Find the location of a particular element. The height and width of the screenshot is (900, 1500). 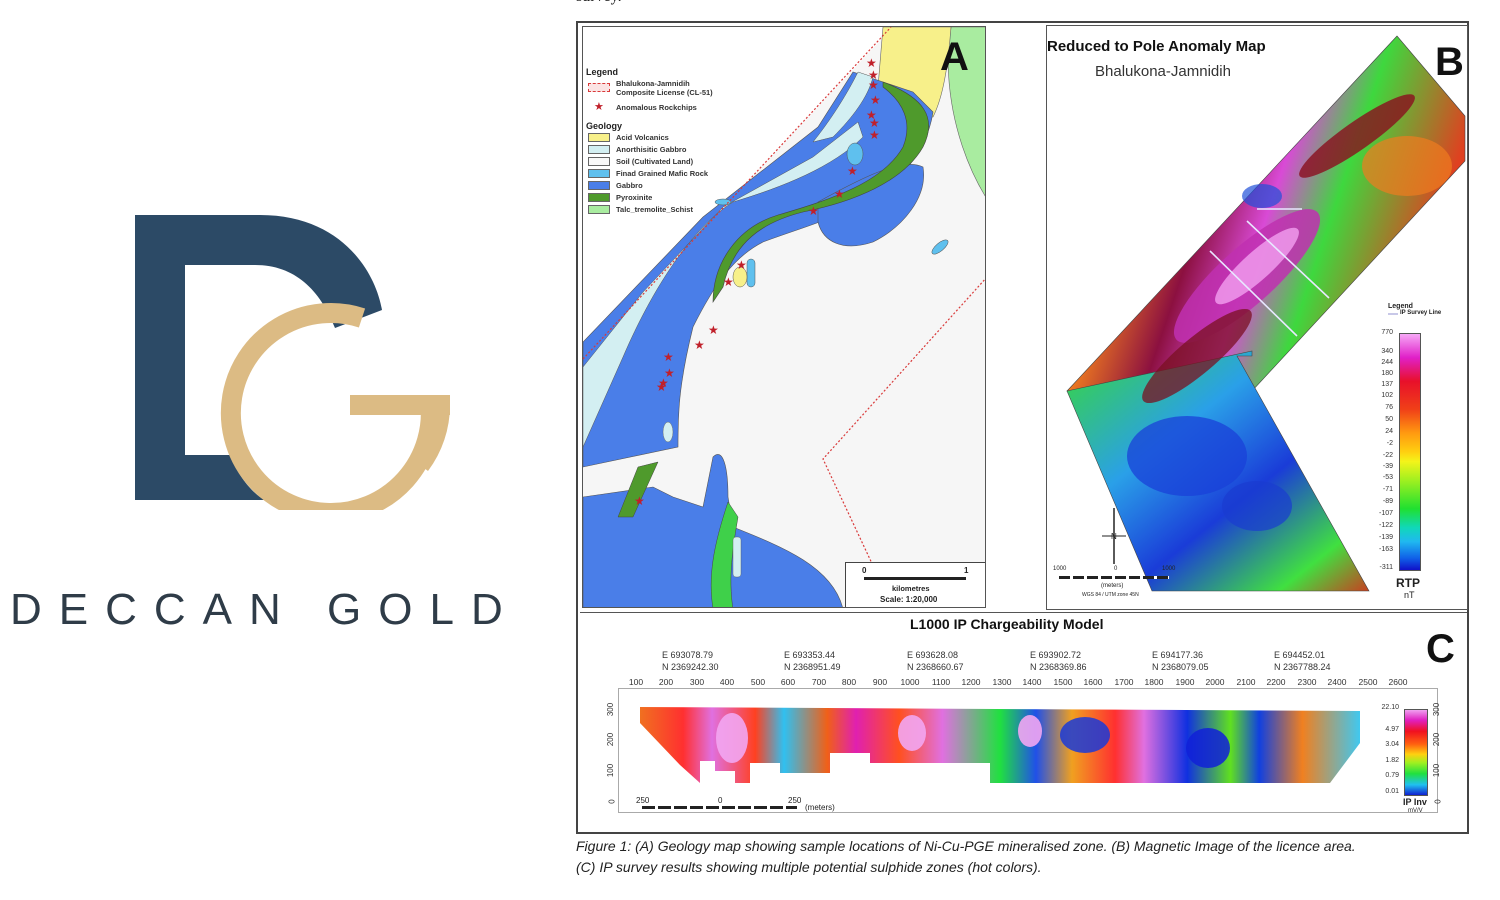

rtp-tick: 76 is located at coordinates (1389, 407).